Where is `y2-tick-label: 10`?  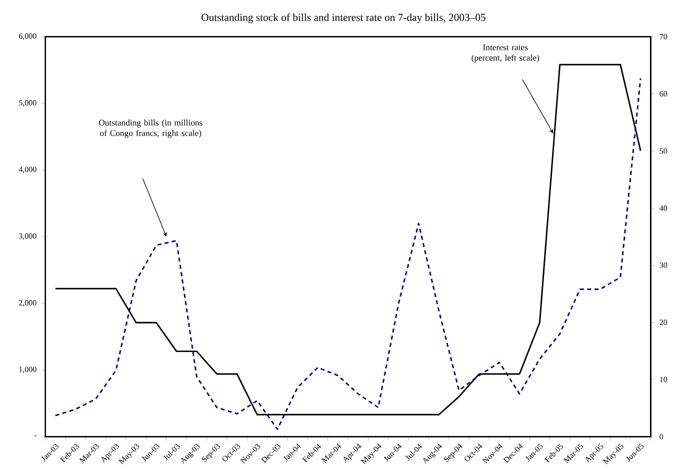
y2-tick-label: 10 is located at coordinates (664, 379).